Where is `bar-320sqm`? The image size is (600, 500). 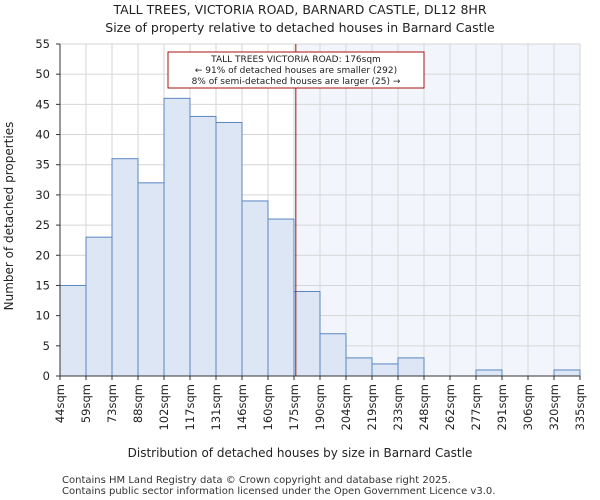
bar-320sqm is located at coordinates (567, 373).